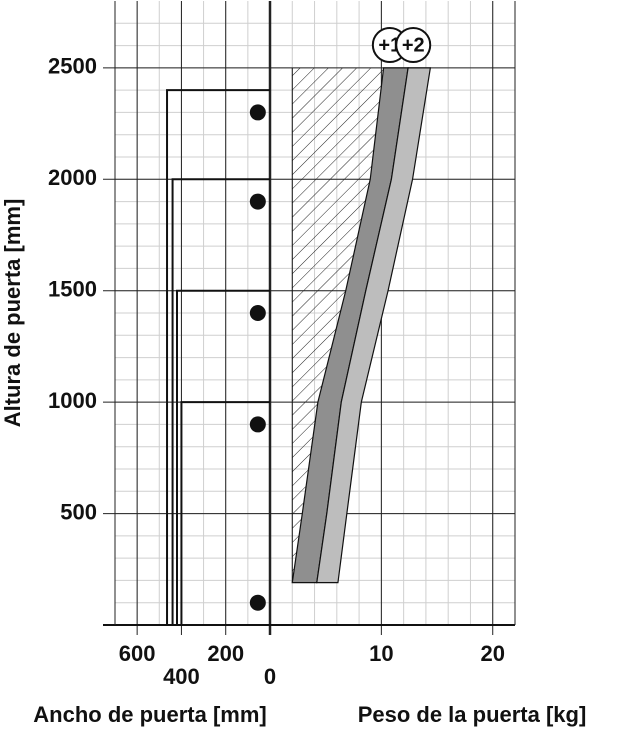 The height and width of the screenshot is (730, 617). I want to click on y-axis-label: Altura de puerta [mm], so click(12, 313).